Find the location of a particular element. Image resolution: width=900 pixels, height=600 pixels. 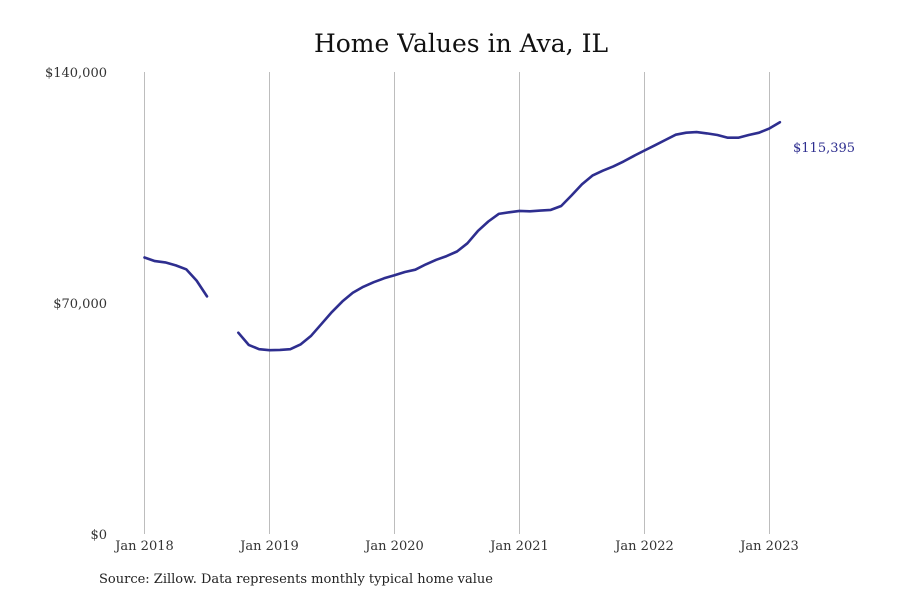

latest-value-label: $115,395 is located at coordinates (824, 148).